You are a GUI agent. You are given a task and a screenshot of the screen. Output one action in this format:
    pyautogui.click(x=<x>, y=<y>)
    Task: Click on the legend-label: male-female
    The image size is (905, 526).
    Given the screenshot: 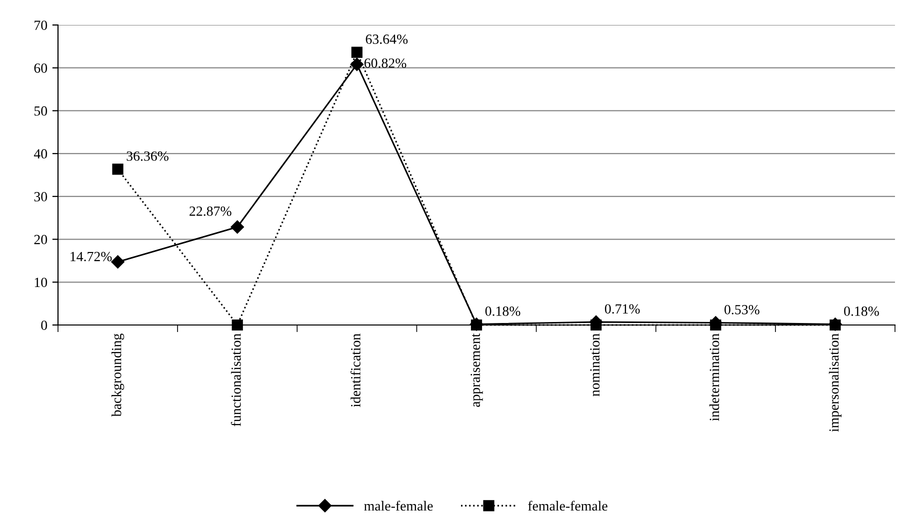 What is the action you would take?
    pyautogui.click(x=398, y=505)
    